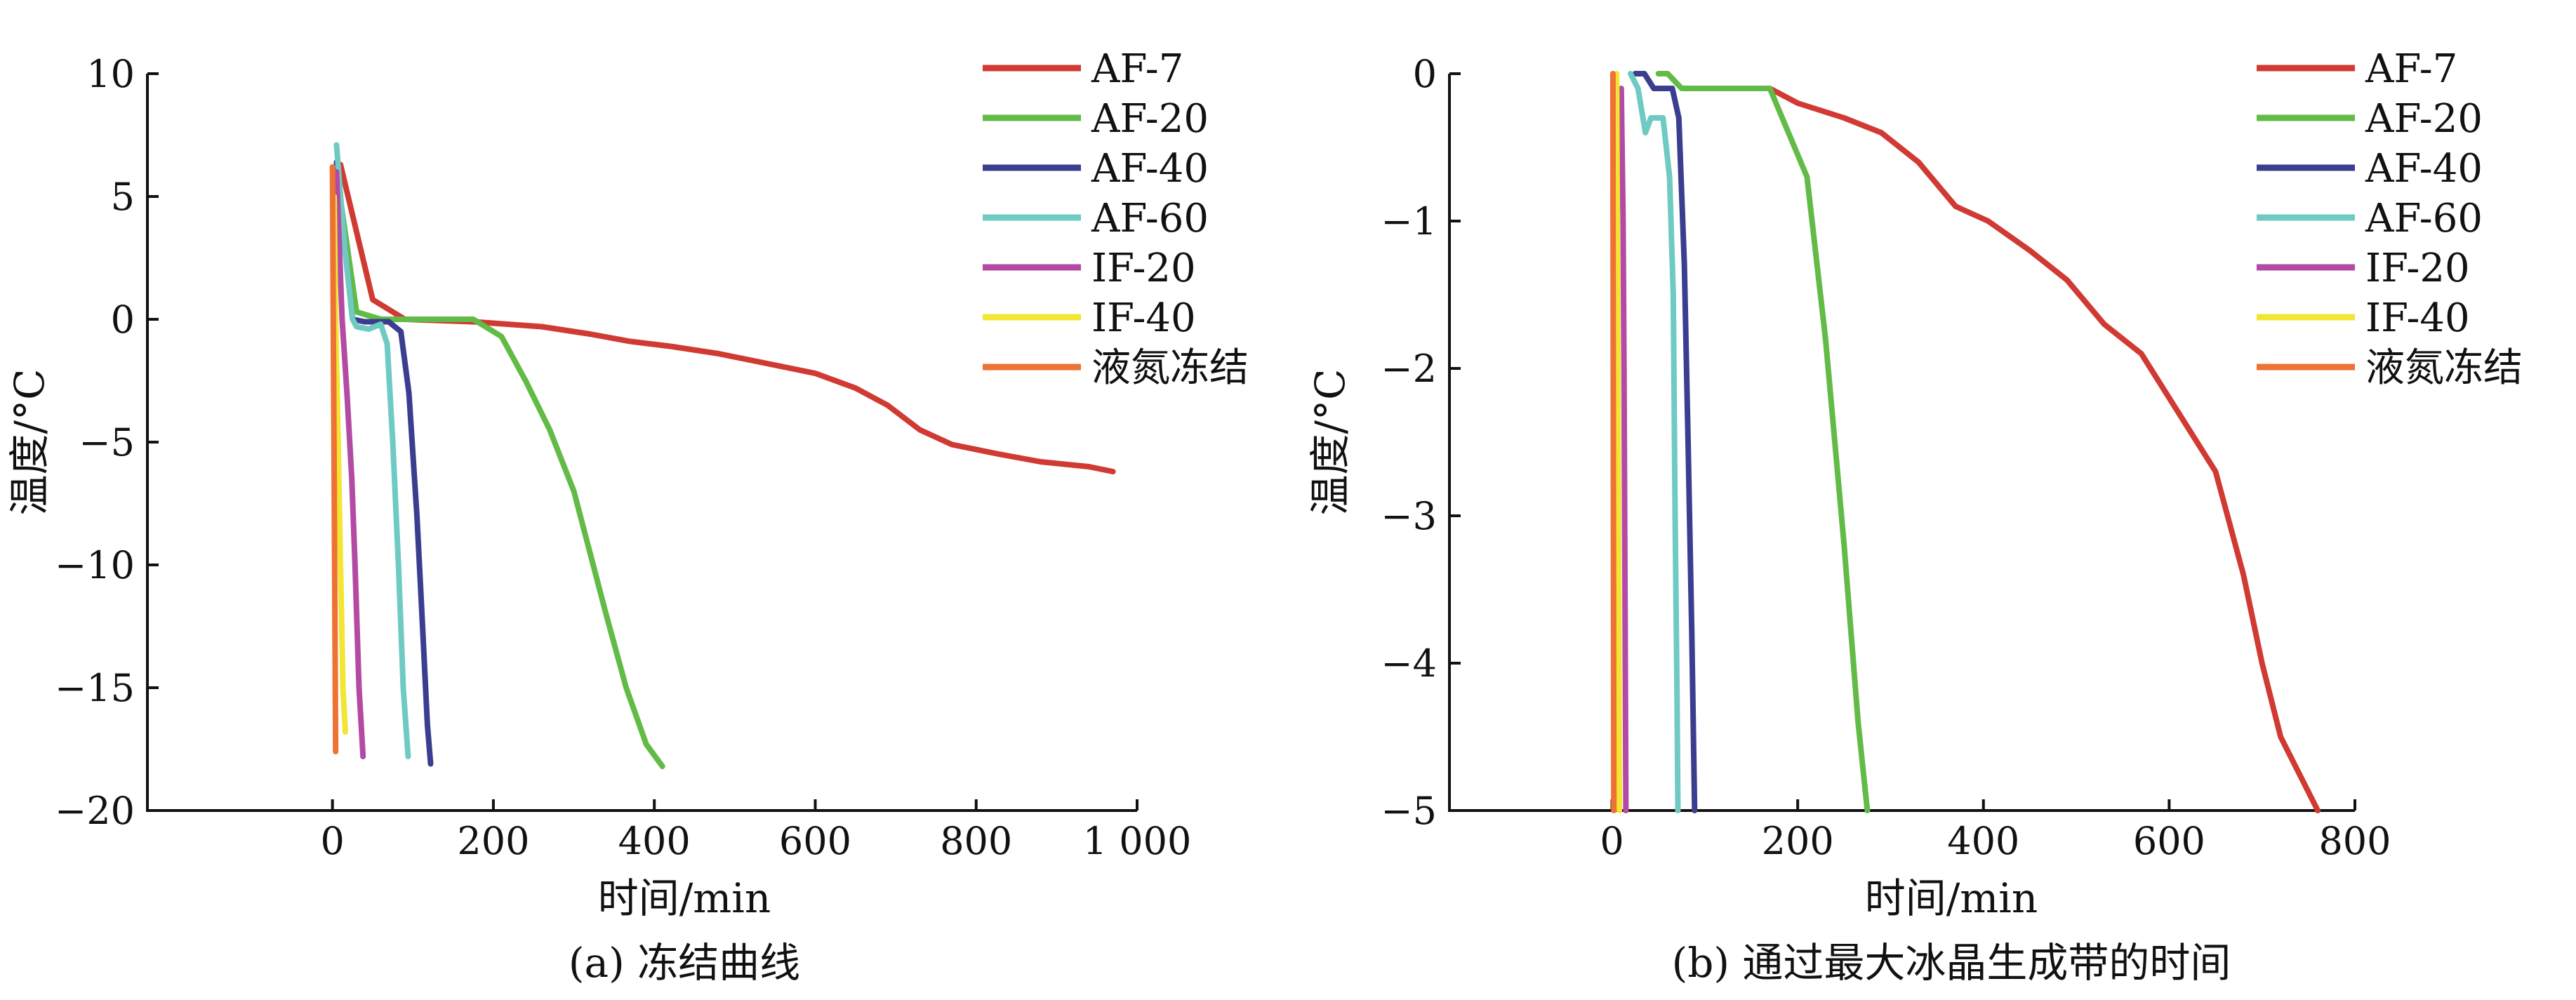  What do you see at coordinates (1330, 442) in the screenshot?
I see `y-axis-label-b: 温度/°C` at bounding box center [1330, 442].